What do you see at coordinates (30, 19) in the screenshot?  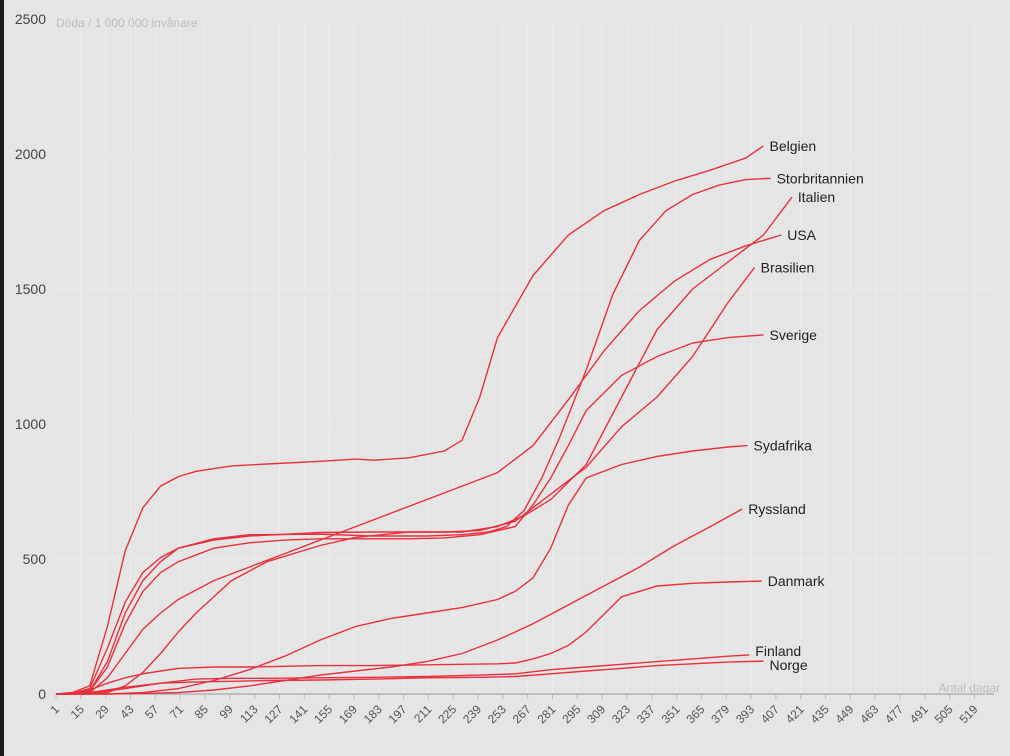 I see `y-tick-label: 2500` at bounding box center [30, 19].